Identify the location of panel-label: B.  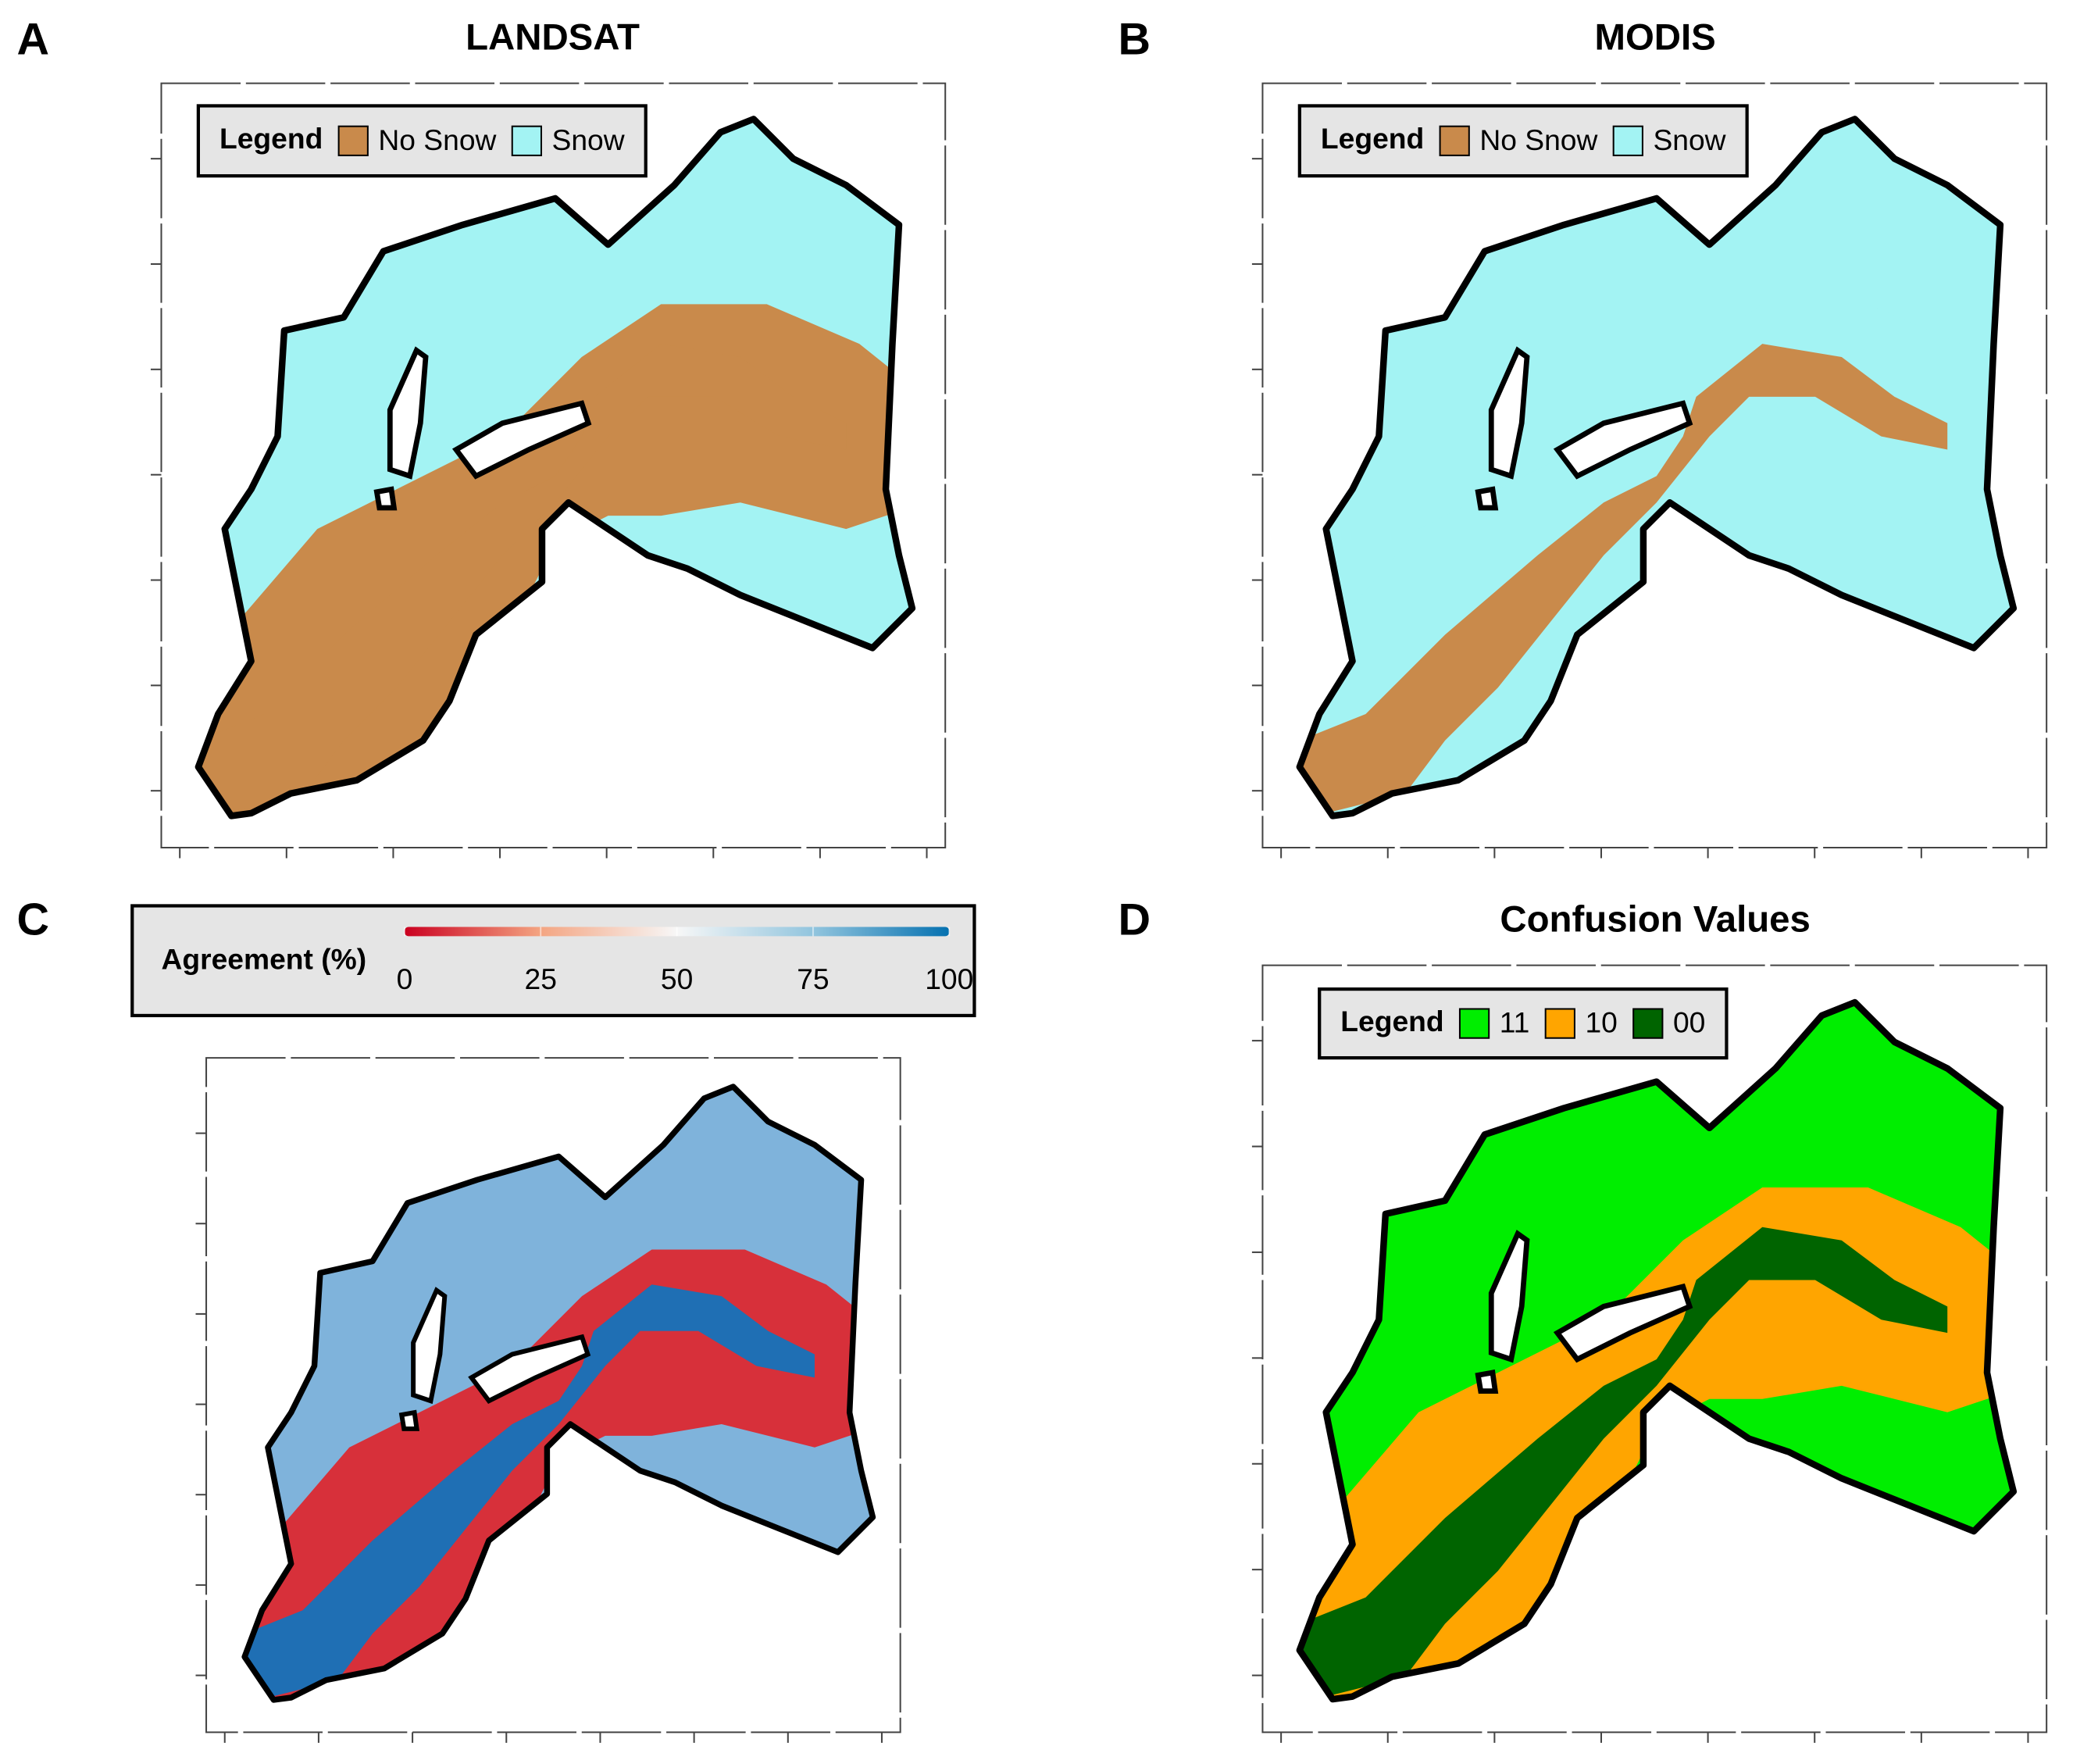
(1134, 39).